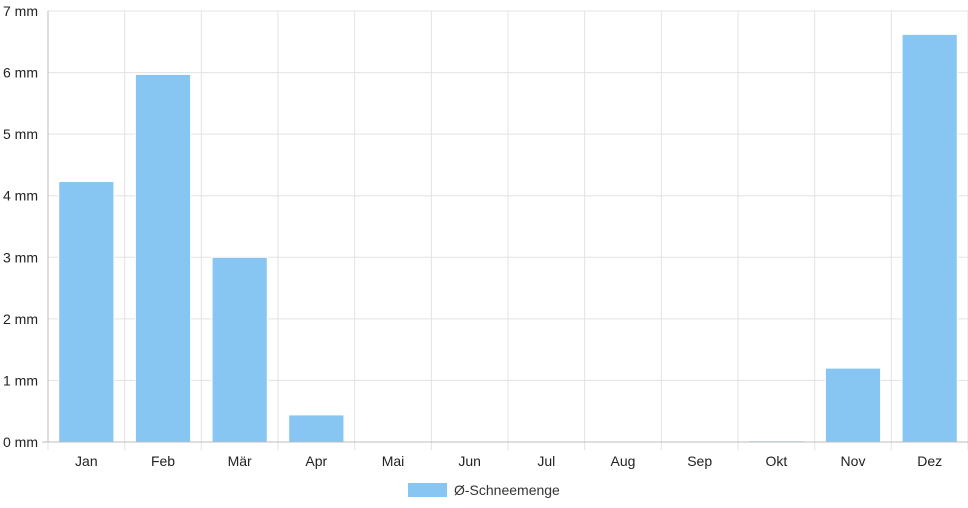 Image resolution: width=968 pixels, height=508 pixels. Describe the element at coordinates (20, 11) in the screenshot. I see `y-tick-label: 7 mm` at that location.